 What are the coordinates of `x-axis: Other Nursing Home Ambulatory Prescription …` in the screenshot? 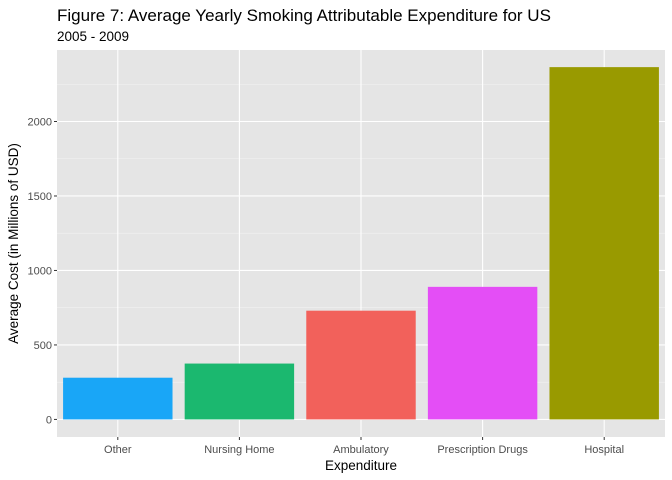 It's located at (364, 446).